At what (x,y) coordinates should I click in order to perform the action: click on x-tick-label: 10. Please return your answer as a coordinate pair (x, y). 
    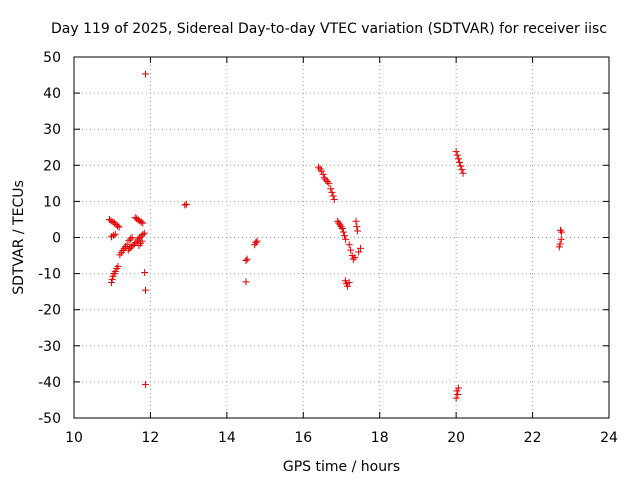
    Looking at the image, I should click on (74, 438).